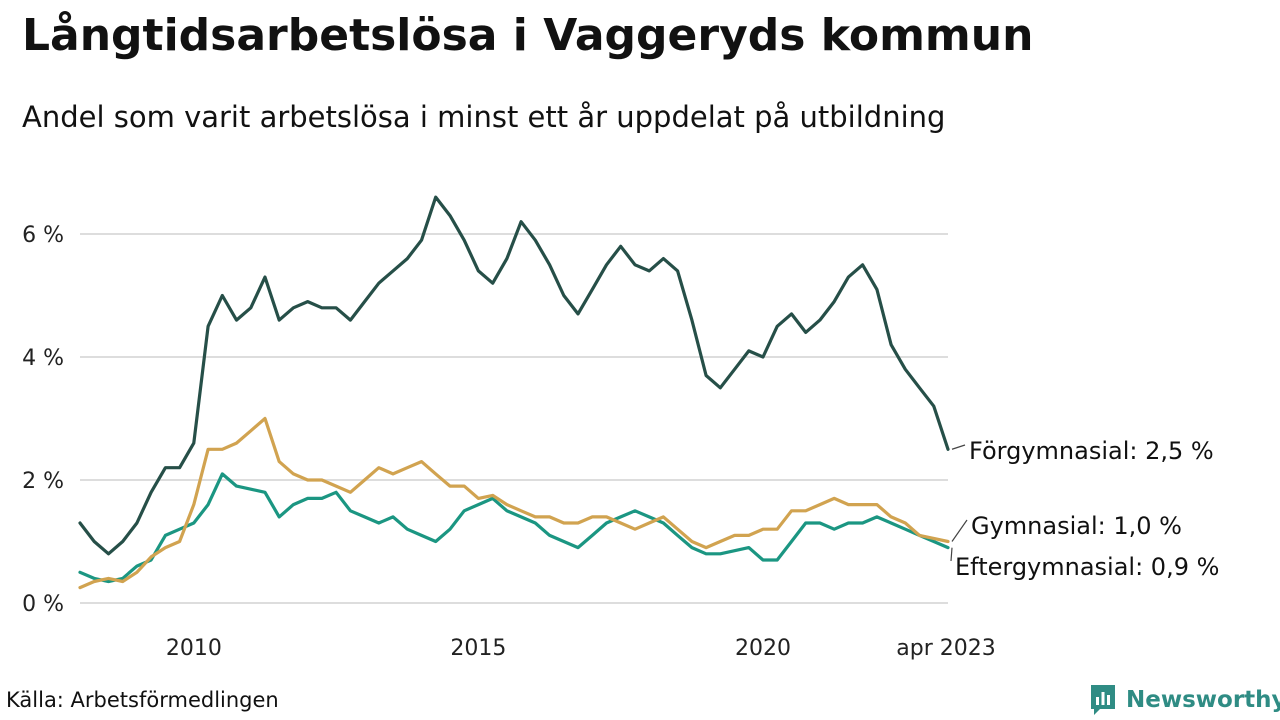  What do you see at coordinates (43, 235) in the screenshot?
I see `y-tick-label: 6 %` at bounding box center [43, 235].